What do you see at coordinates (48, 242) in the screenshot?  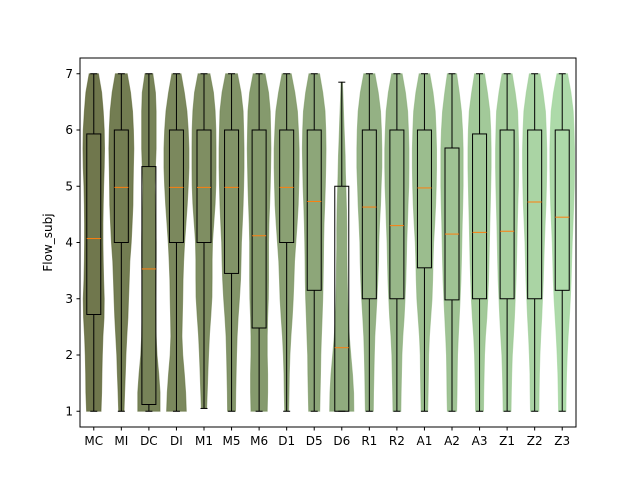 I see `y-axis-label: Flow_subj` at bounding box center [48, 242].